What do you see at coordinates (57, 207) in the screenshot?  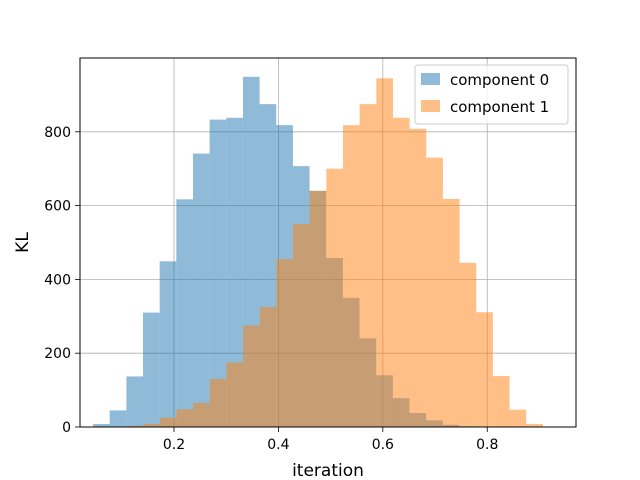 I see `y-tick-label-3: 600` at bounding box center [57, 207].